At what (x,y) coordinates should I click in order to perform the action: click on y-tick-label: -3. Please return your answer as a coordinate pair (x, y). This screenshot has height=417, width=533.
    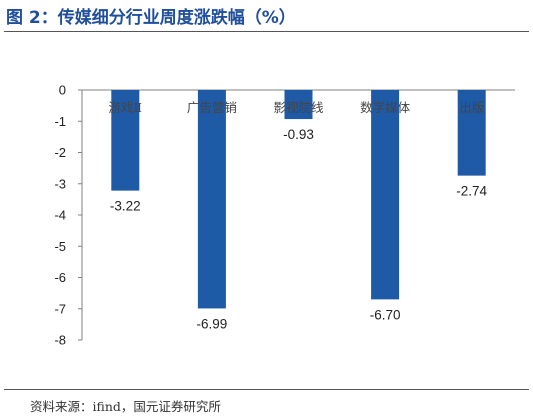
    Looking at the image, I should click on (60, 183).